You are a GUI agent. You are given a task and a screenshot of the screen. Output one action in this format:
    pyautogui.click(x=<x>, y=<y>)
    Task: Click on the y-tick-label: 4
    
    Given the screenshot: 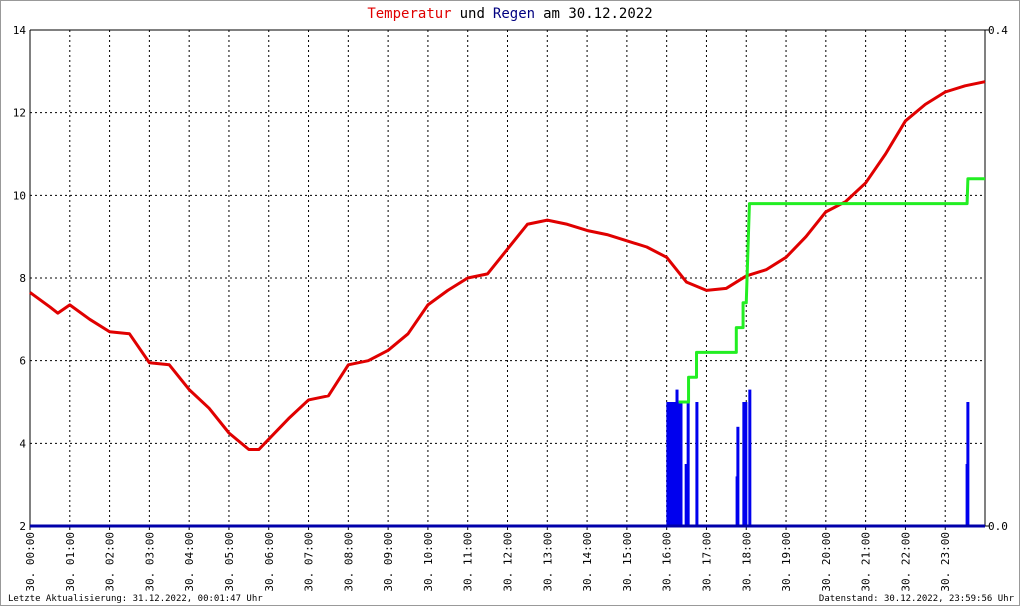 What is the action you would take?
    pyautogui.click(x=22, y=443)
    